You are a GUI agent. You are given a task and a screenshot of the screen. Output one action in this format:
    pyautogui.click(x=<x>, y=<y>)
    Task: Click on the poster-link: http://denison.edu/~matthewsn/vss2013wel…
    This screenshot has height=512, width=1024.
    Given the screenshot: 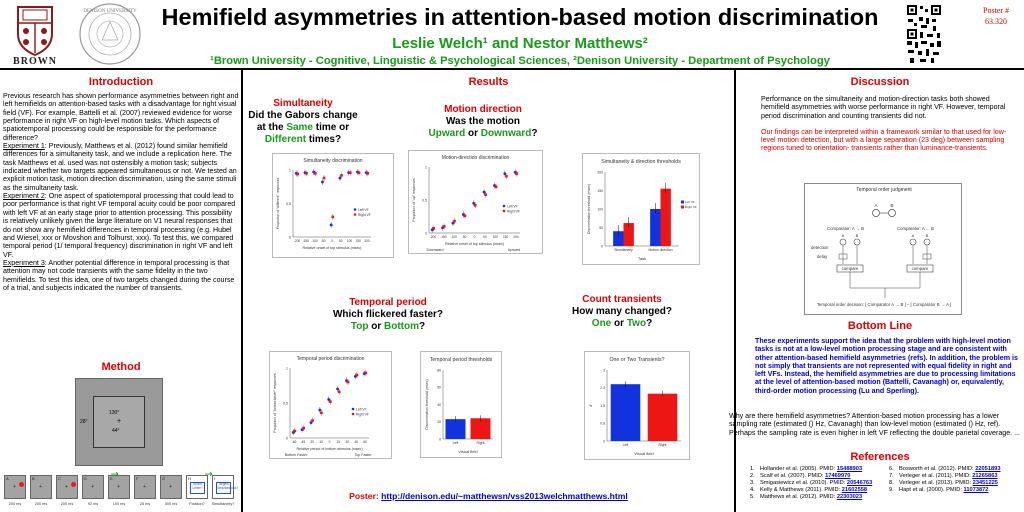 What is the action you would take?
    pyautogui.click(x=504, y=496)
    